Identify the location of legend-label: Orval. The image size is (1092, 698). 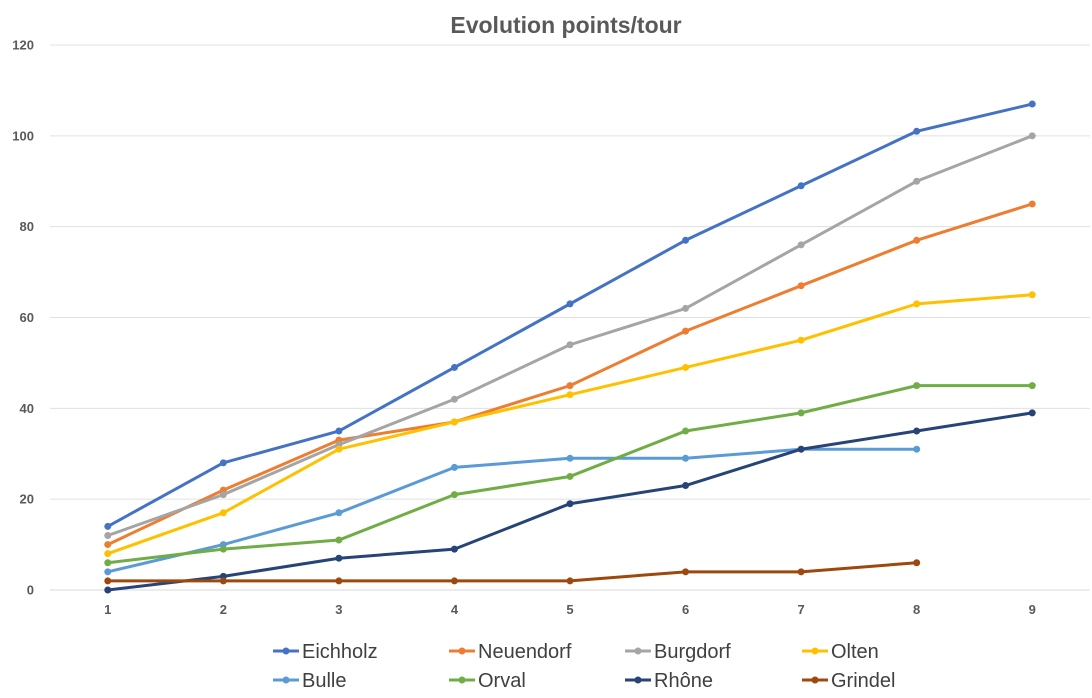
(502, 681).